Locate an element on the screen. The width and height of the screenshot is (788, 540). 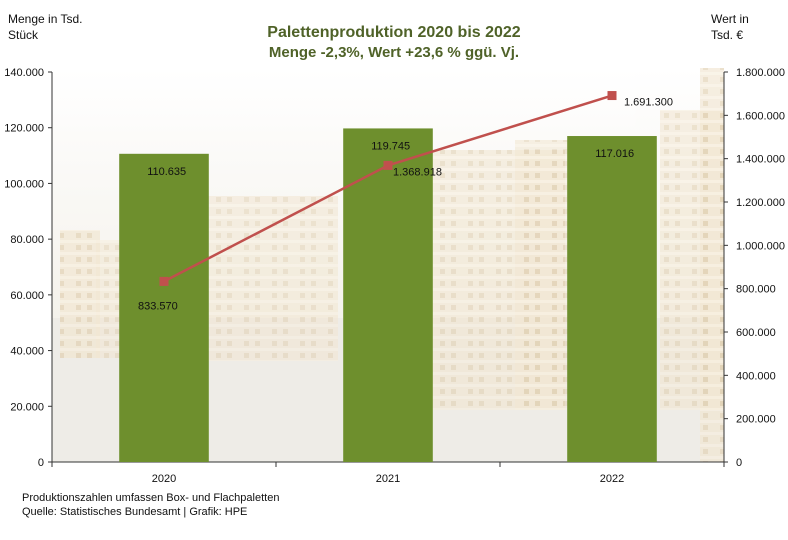
left-tick-label: 80.000 is located at coordinates (27, 240).